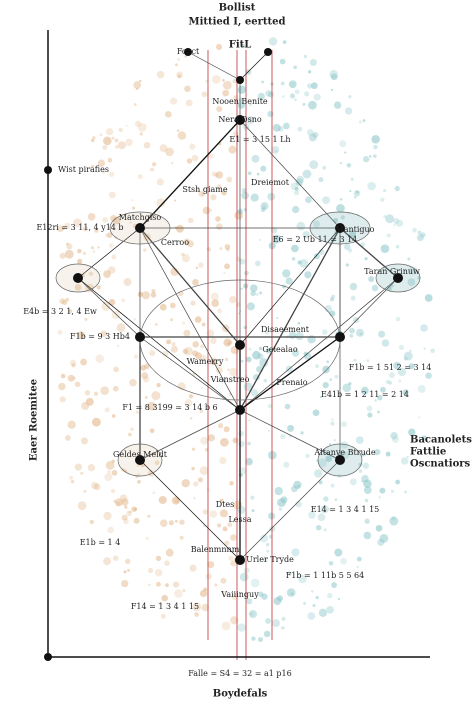  What do you see at coordinates (60, 311) in the screenshot?
I see `formula: E4b = 3 2 1, 4 Ew` at bounding box center [60, 311].